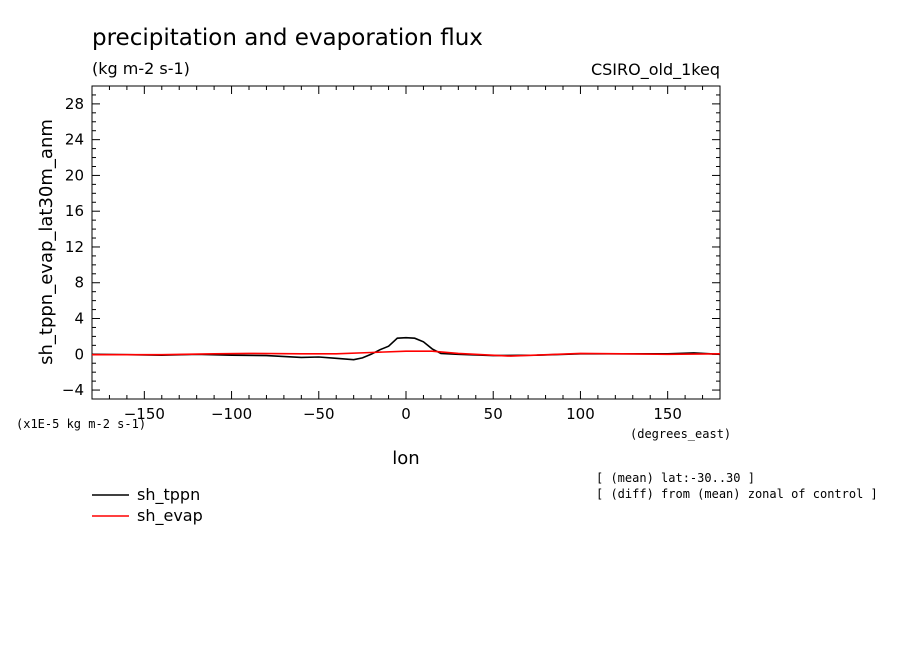  I want to click on x-tick-label: 150, so click(667, 414).